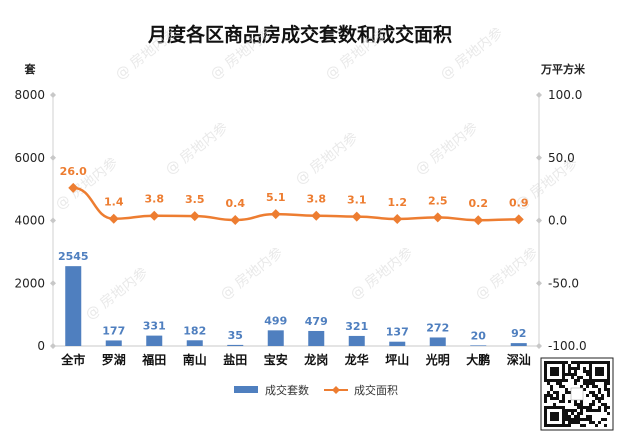 The height and width of the screenshot is (433, 617). Describe the element at coordinates (565, 95) in the screenshot. I see `right-tick-label: 100.0` at that location.